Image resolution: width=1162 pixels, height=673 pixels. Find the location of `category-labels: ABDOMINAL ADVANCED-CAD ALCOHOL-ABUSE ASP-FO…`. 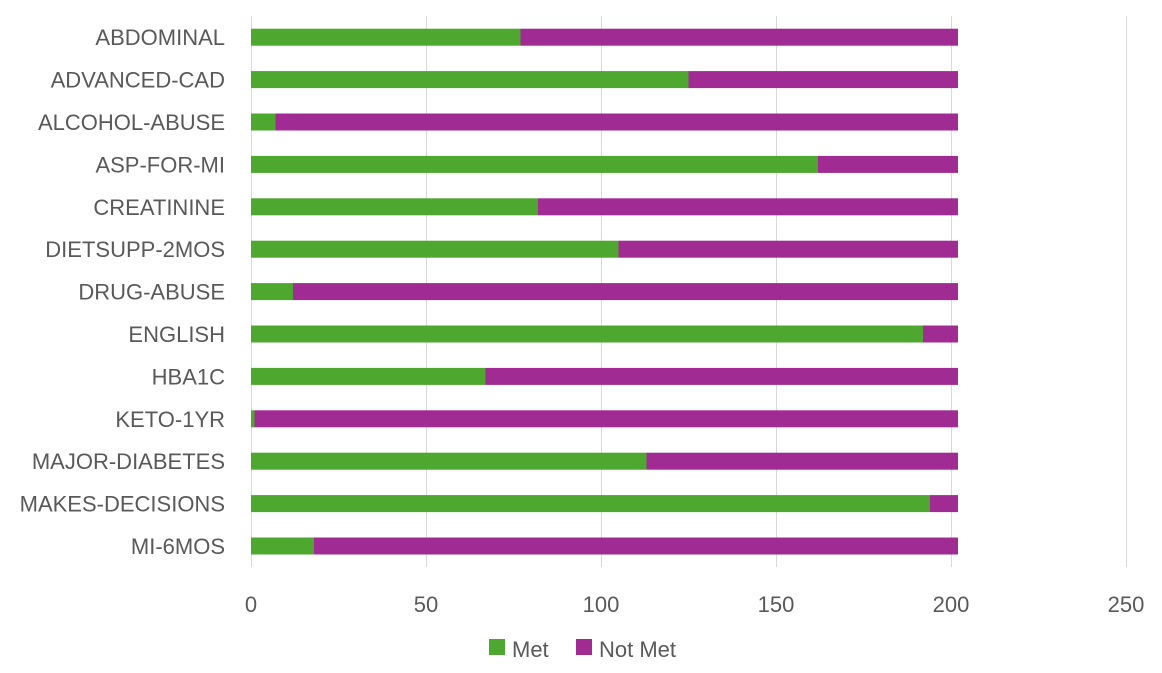

category-labels: ABDOMINAL ADVANCED-CAD ALCOHOL-ABUSE ASP-FO… is located at coordinates (122, 292).